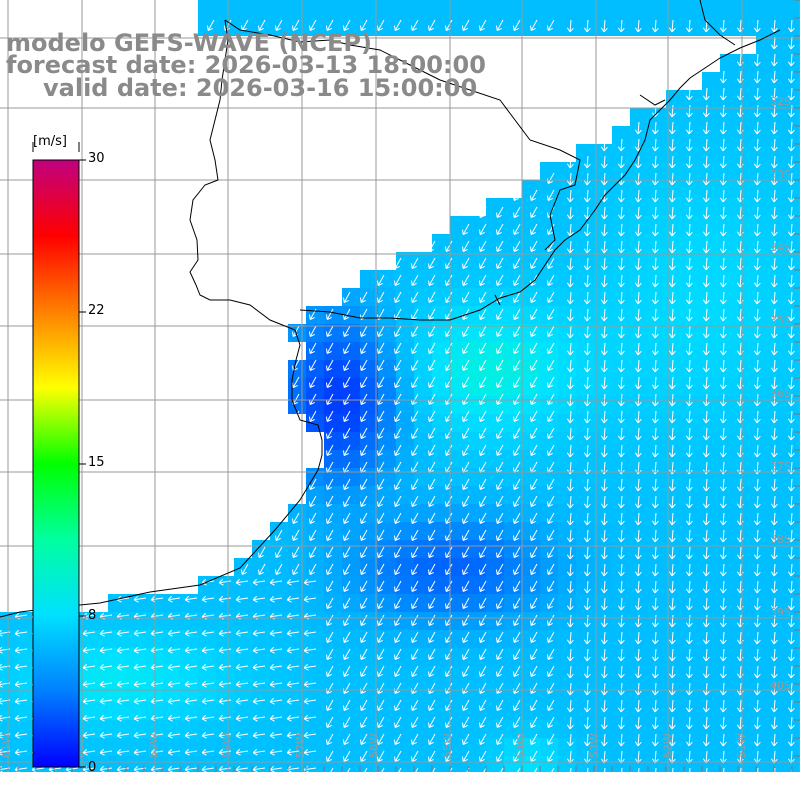 This screenshot has width=800, height=800. What do you see at coordinates (780, 247) in the screenshot?
I see `lat-label: 34S` at bounding box center [780, 247].